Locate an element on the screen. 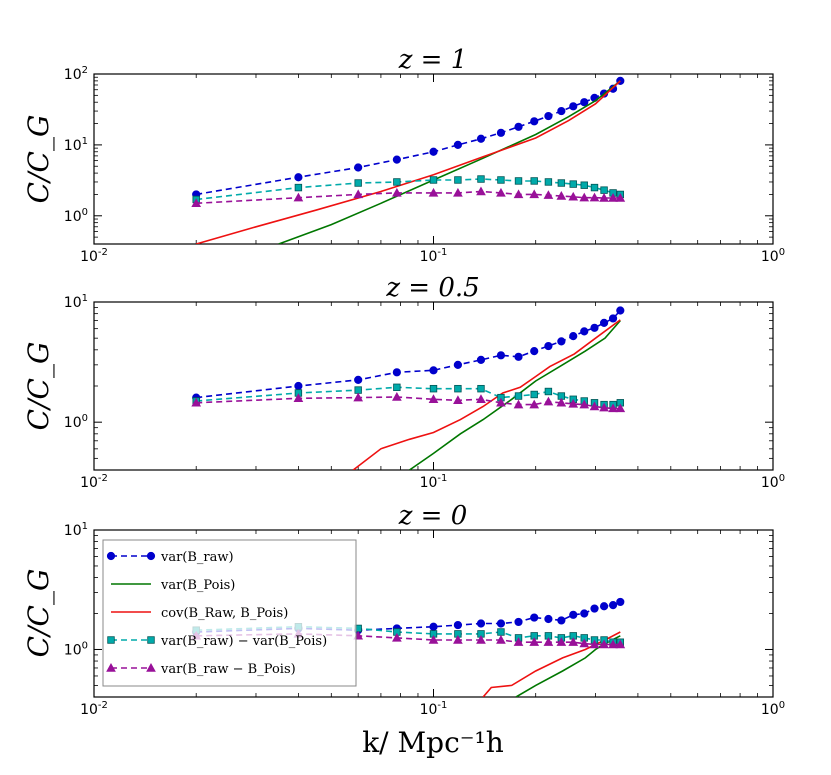 This screenshot has width=831, height=775. y-tick-label: 102 is located at coordinates (76, 74).